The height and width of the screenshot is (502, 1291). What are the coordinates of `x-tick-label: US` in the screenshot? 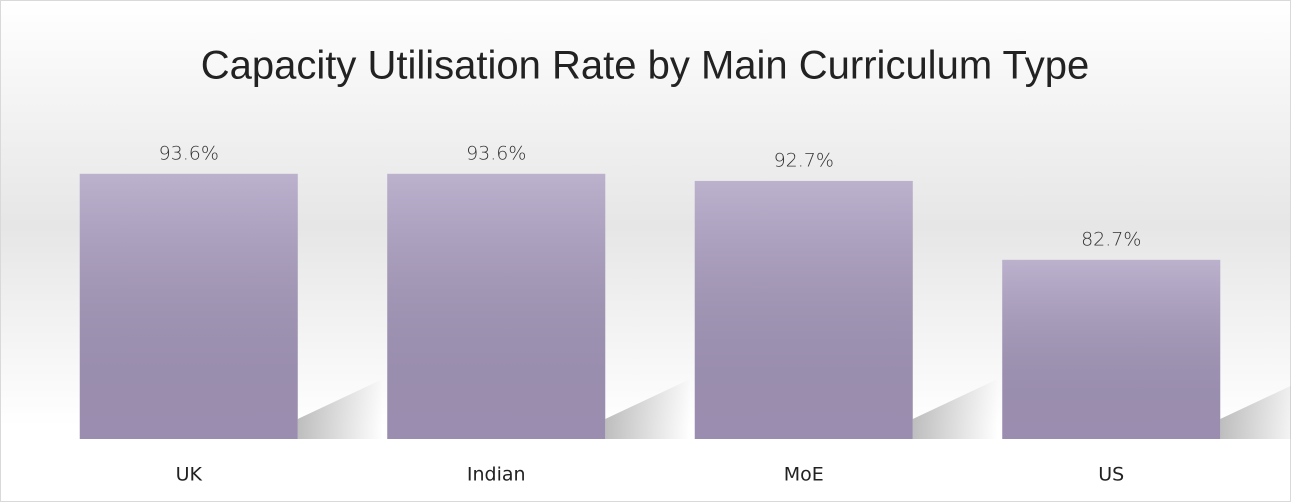 It's located at (1111, 475).